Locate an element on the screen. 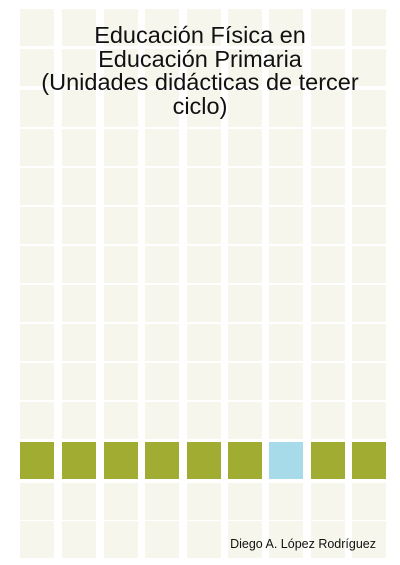 The image size is (400, 565). title-line-2: Educación Primaria is located at coordinates (200, 58).